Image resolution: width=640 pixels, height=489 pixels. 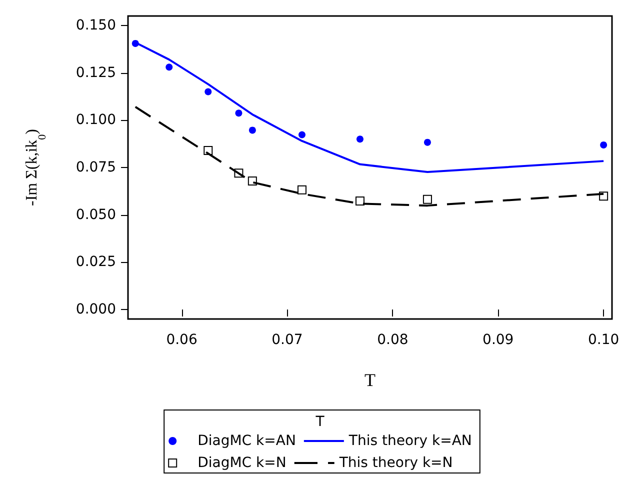 What do you see at coordinates (96, 310) in the screenshot?
I see `y-tick-label: 0.000` at bounding box center [96, 310].